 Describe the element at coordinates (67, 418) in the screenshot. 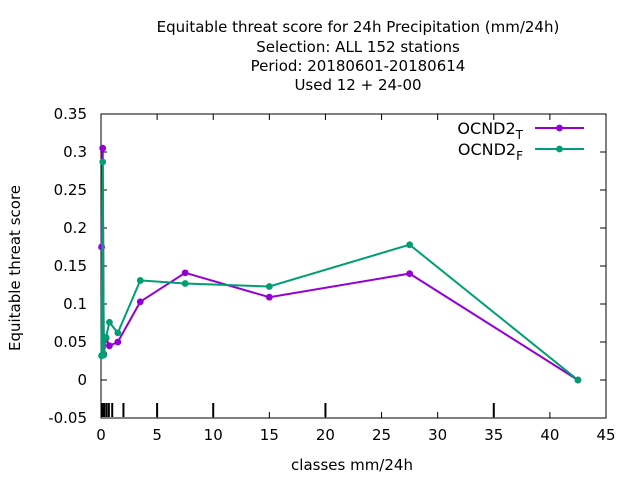

I see `y-tick-label-0: -0.05` at that location.